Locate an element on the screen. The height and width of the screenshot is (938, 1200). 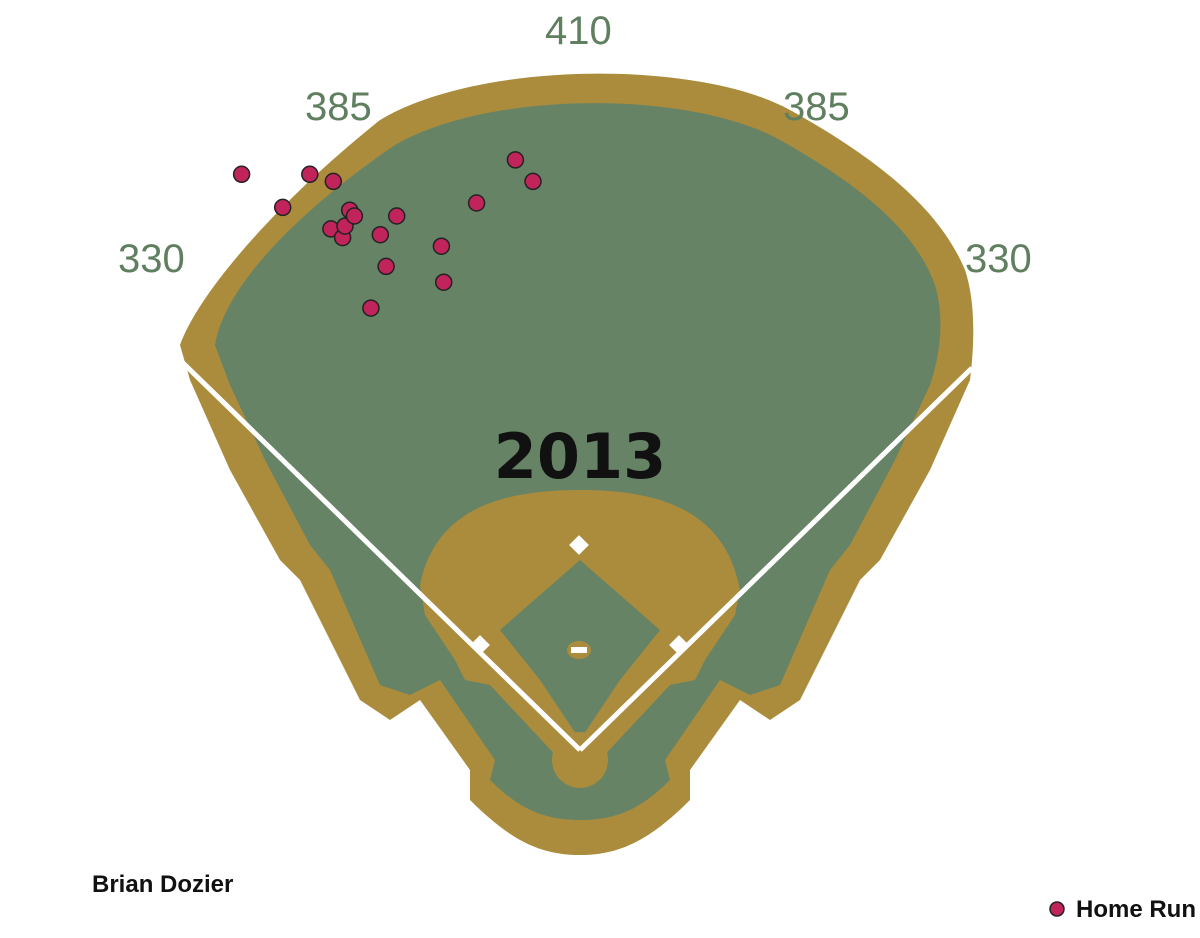
home-run-points is located at coordinates (387, 234).